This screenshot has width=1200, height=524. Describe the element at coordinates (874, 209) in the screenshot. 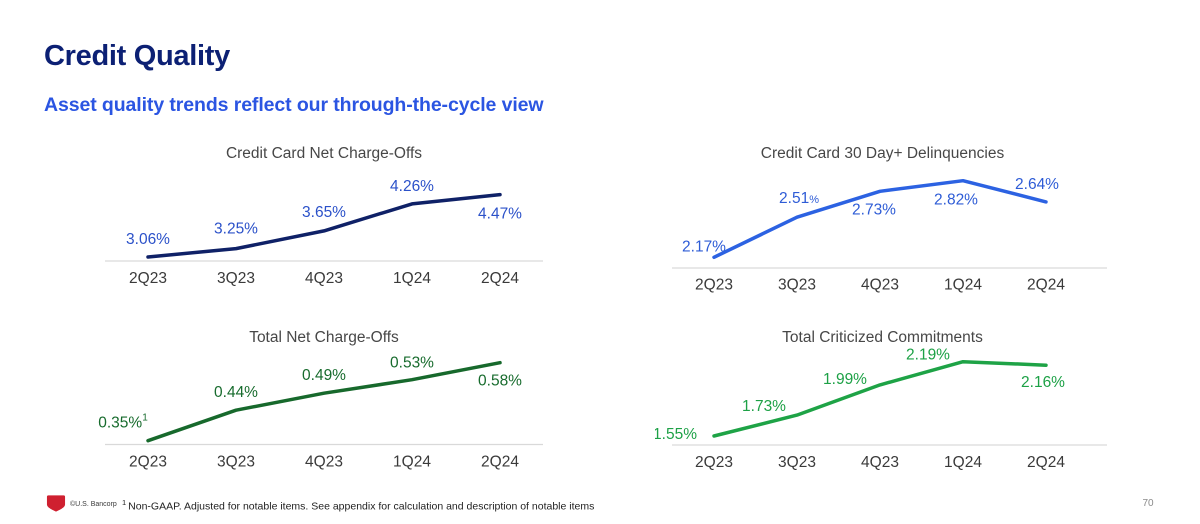

I see `data-label: 2.73%` at that location.